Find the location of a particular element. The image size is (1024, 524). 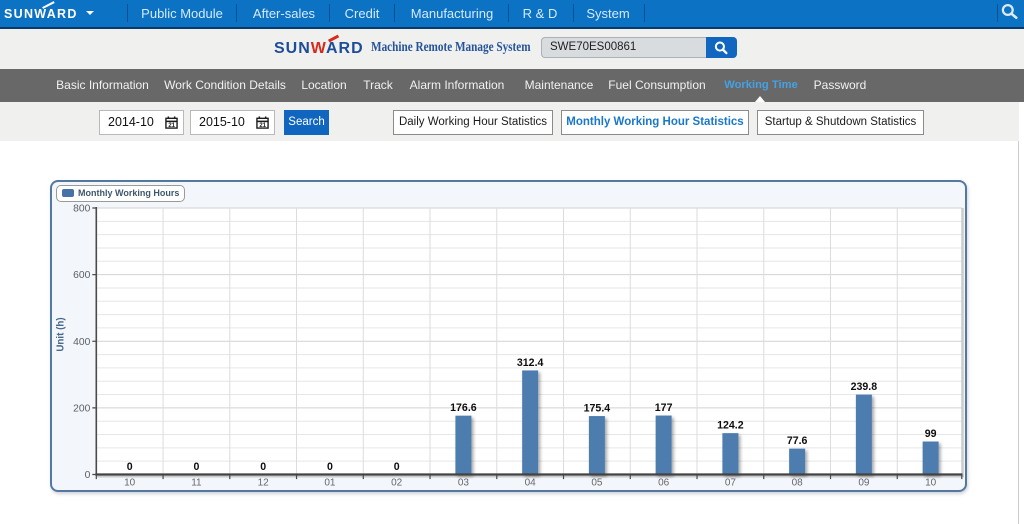

svg-text: 11 is located at coordinates (196, 483).